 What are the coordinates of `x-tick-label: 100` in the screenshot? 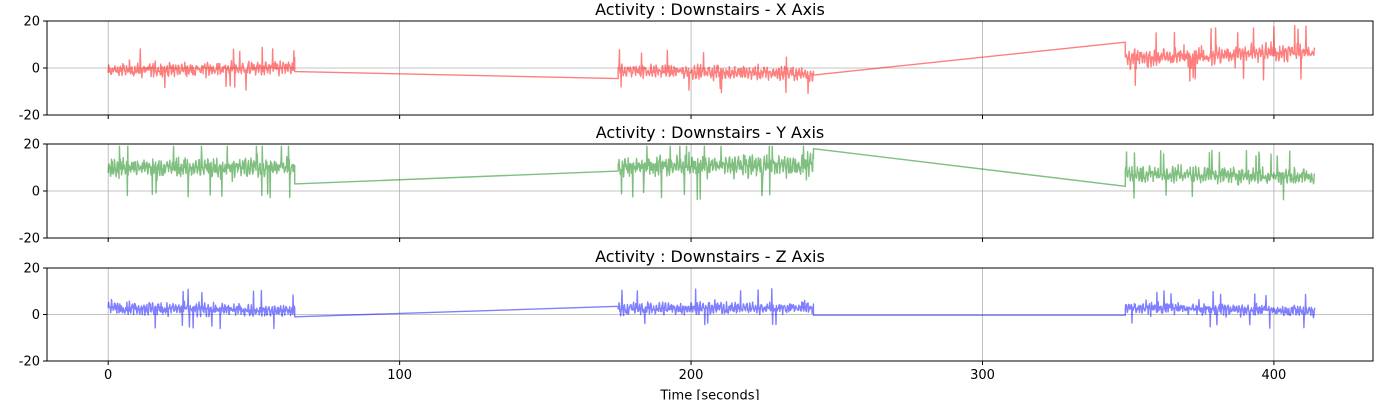 It's located at (399, 375).